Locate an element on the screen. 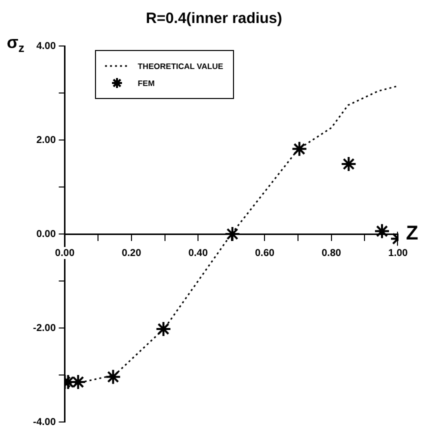 The width and height of the screenshot is (424, 431). chart-title: R=0.4(inner radius) is located at coordinates (214, 19).